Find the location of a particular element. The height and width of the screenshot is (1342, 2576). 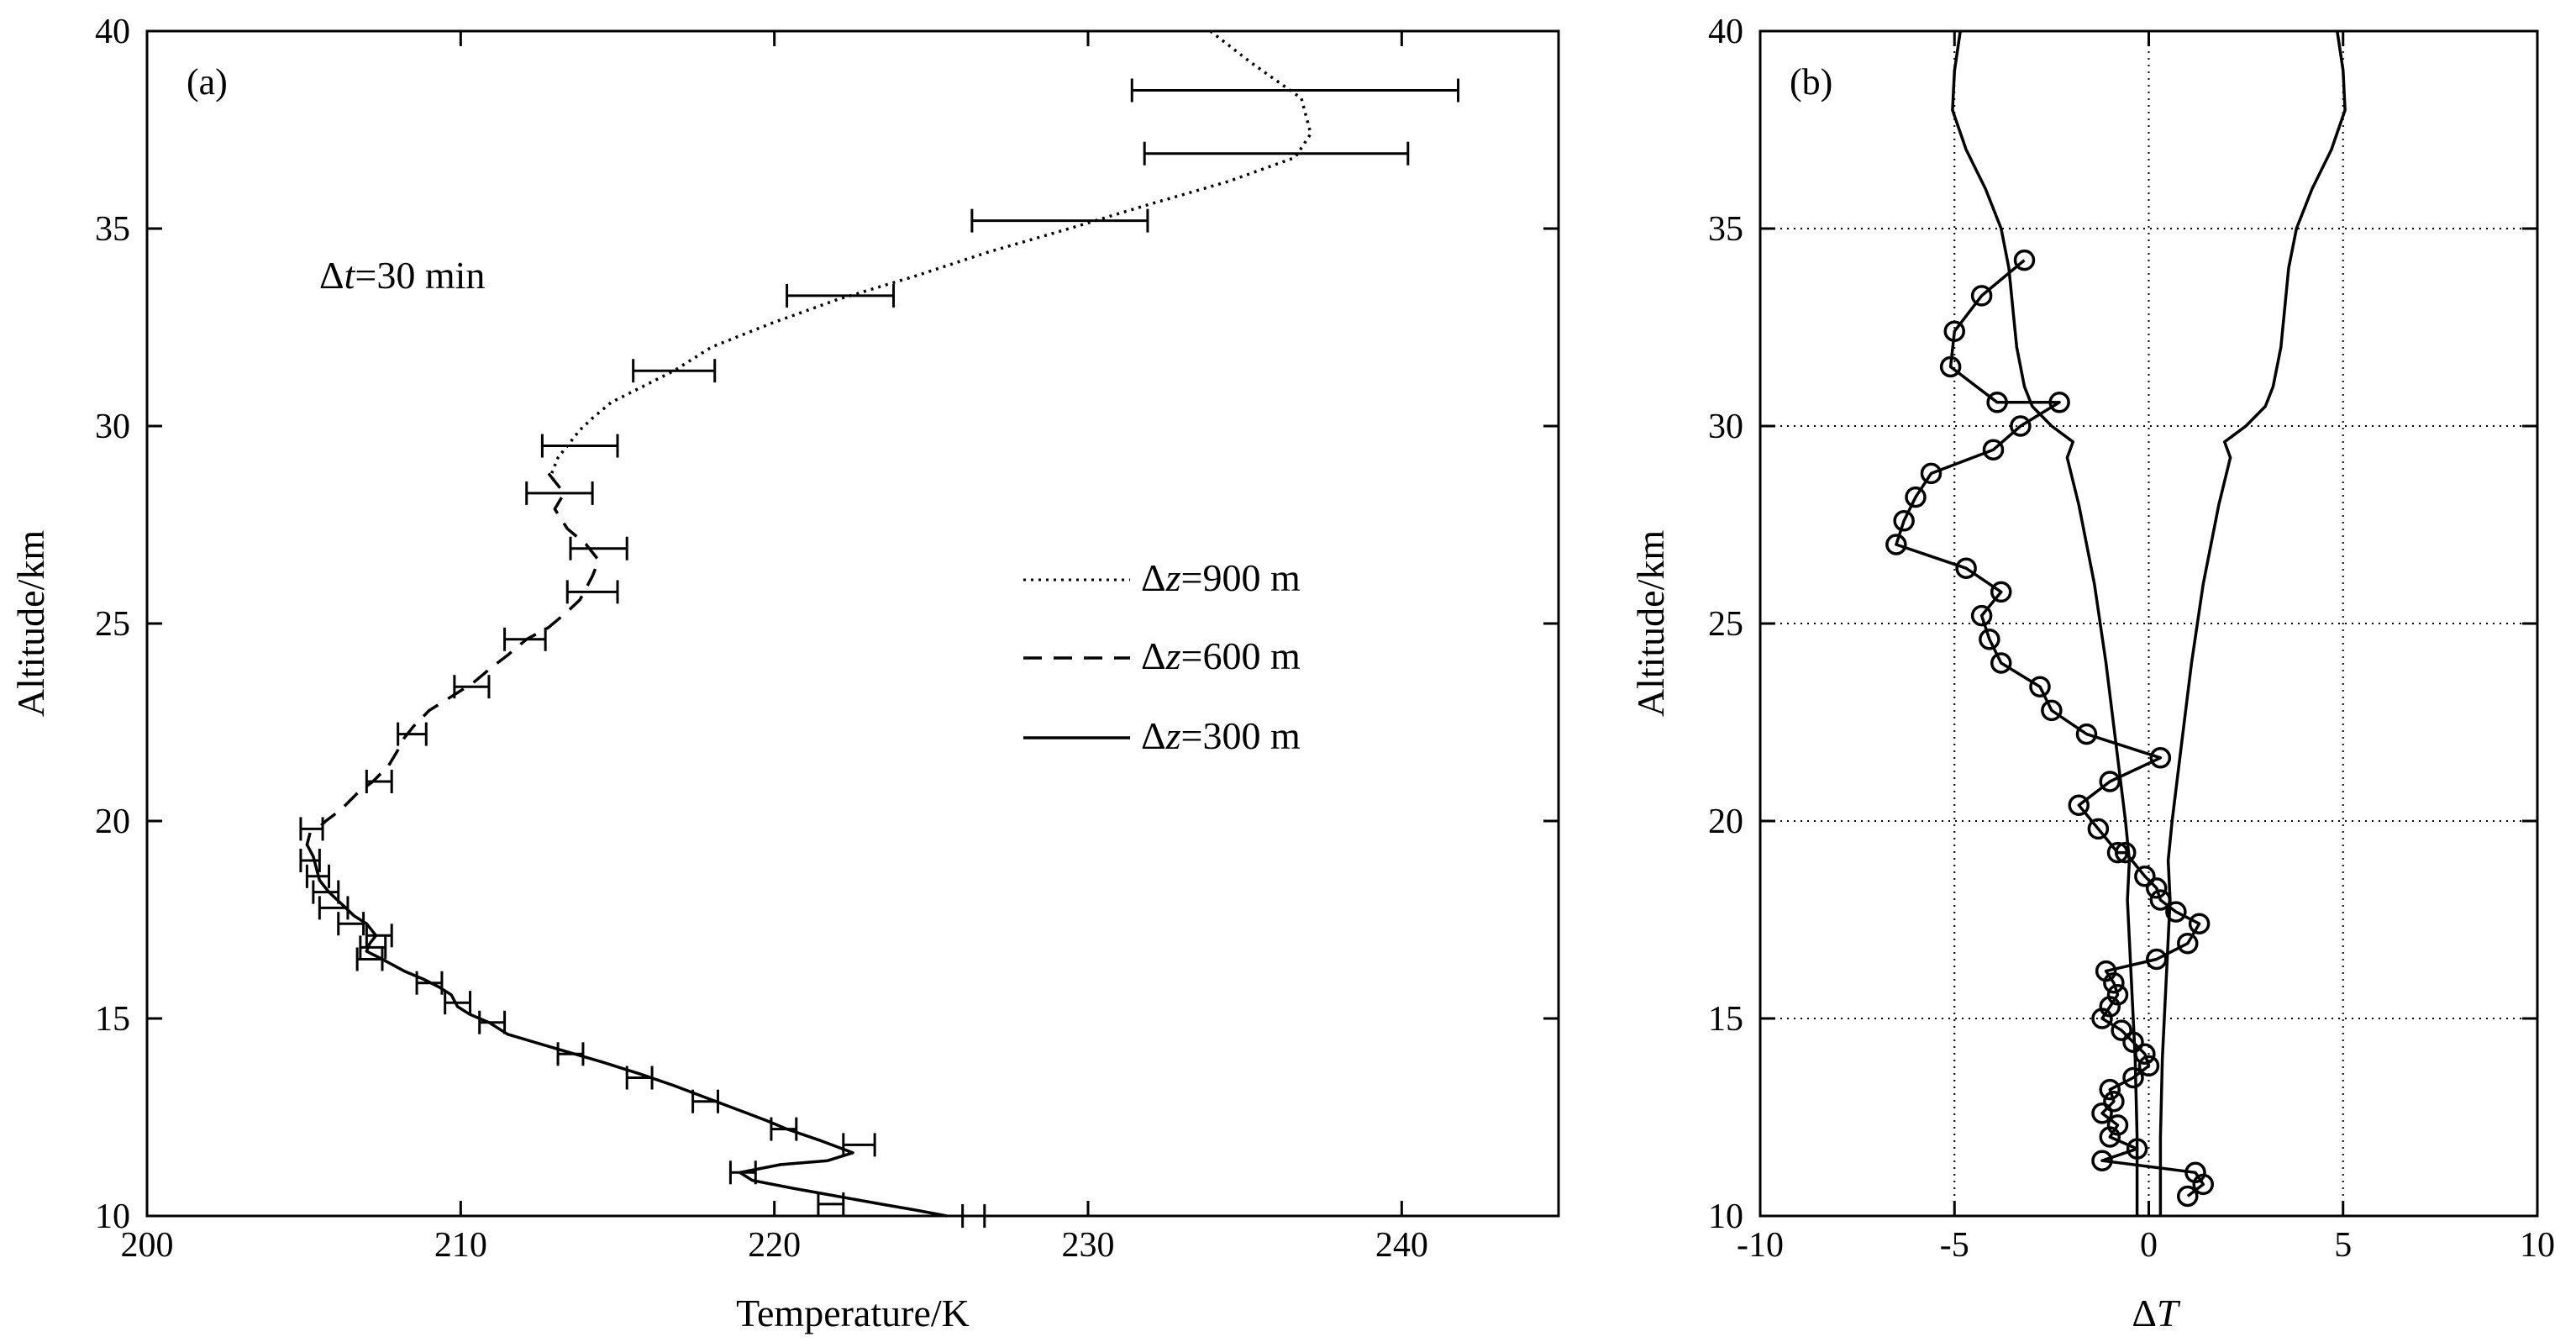

panel-b-label: (b) is located at coordinates (1811, 82).